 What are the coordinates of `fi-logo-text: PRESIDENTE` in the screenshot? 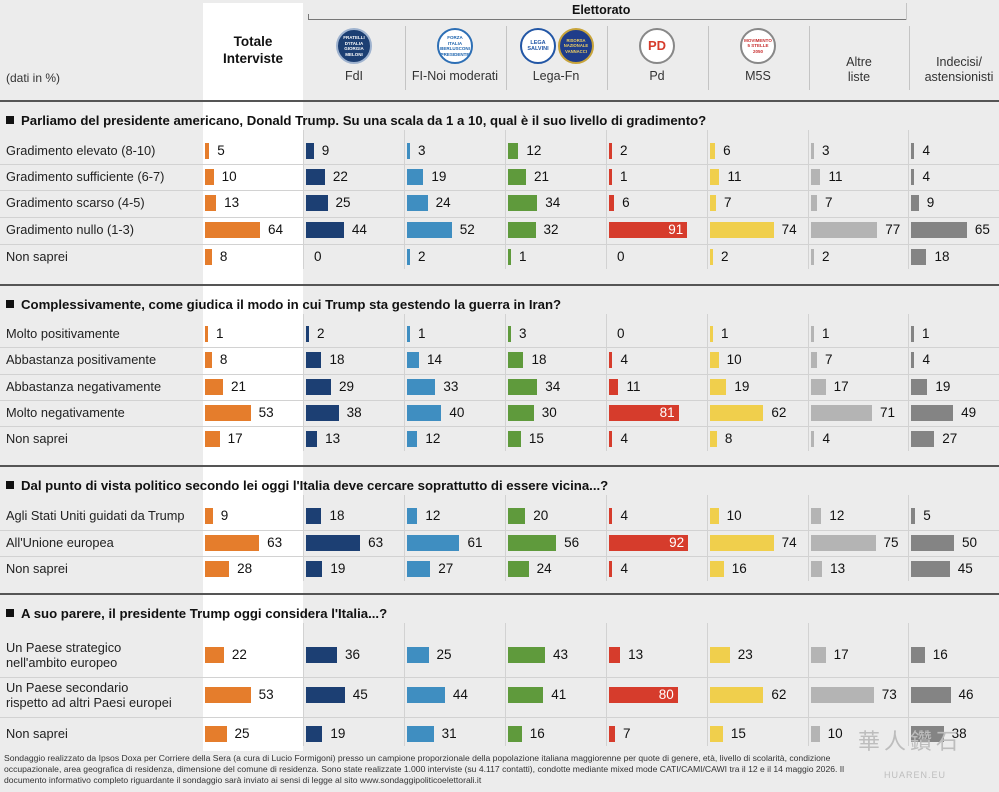 It's located at (455, 54).